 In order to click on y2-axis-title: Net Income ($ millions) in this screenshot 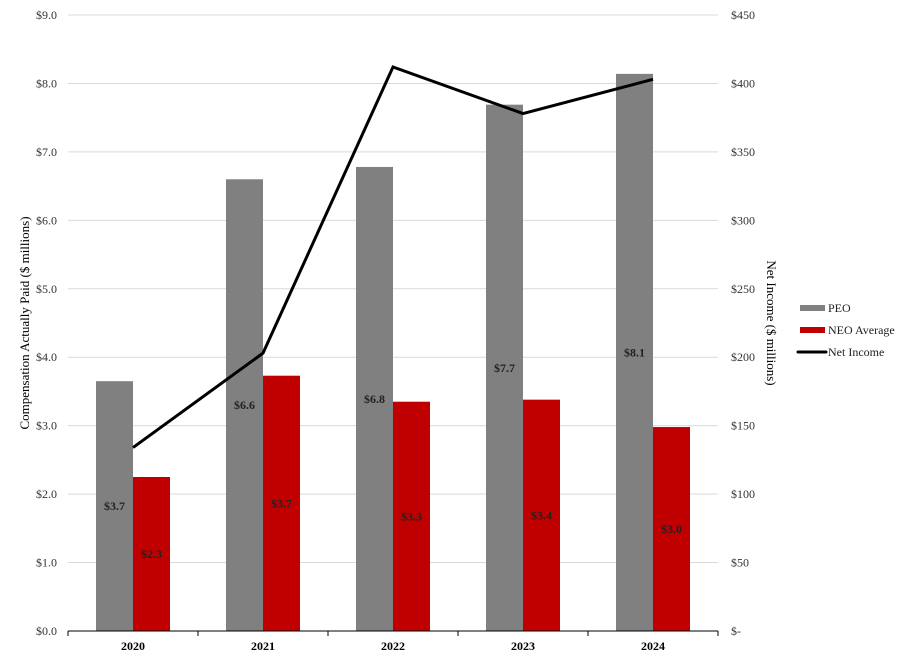, I will do `click(771, 322)`.